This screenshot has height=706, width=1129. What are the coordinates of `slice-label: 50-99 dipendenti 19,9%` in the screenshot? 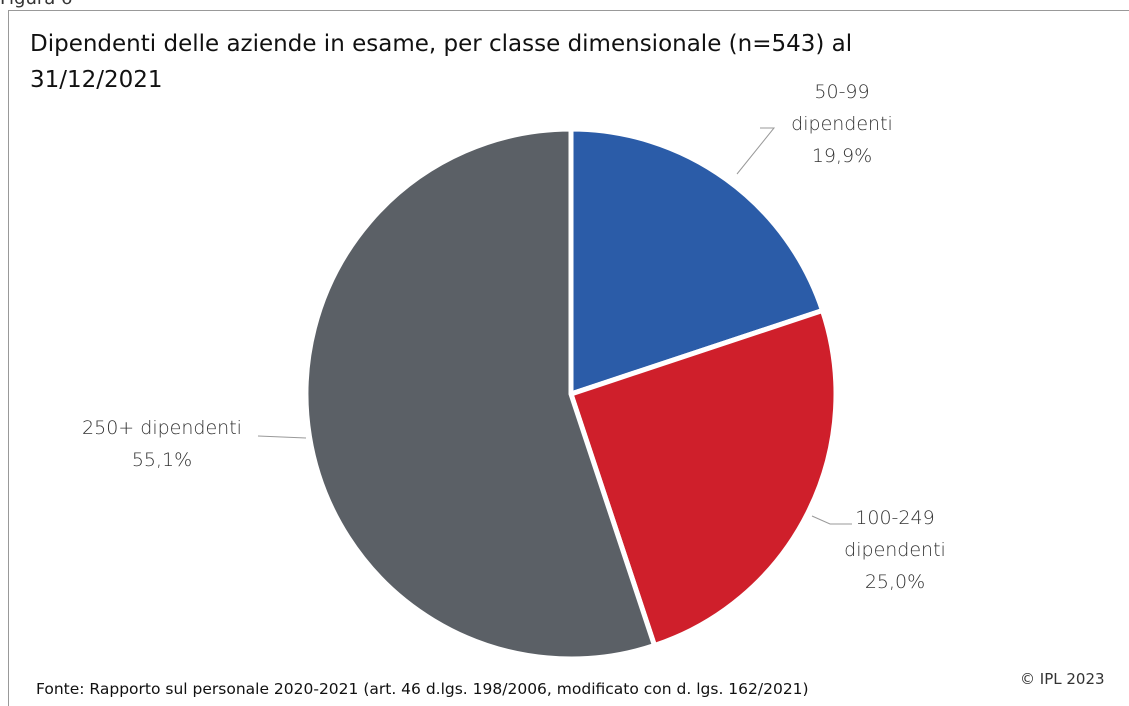 It's located at (842, 124).